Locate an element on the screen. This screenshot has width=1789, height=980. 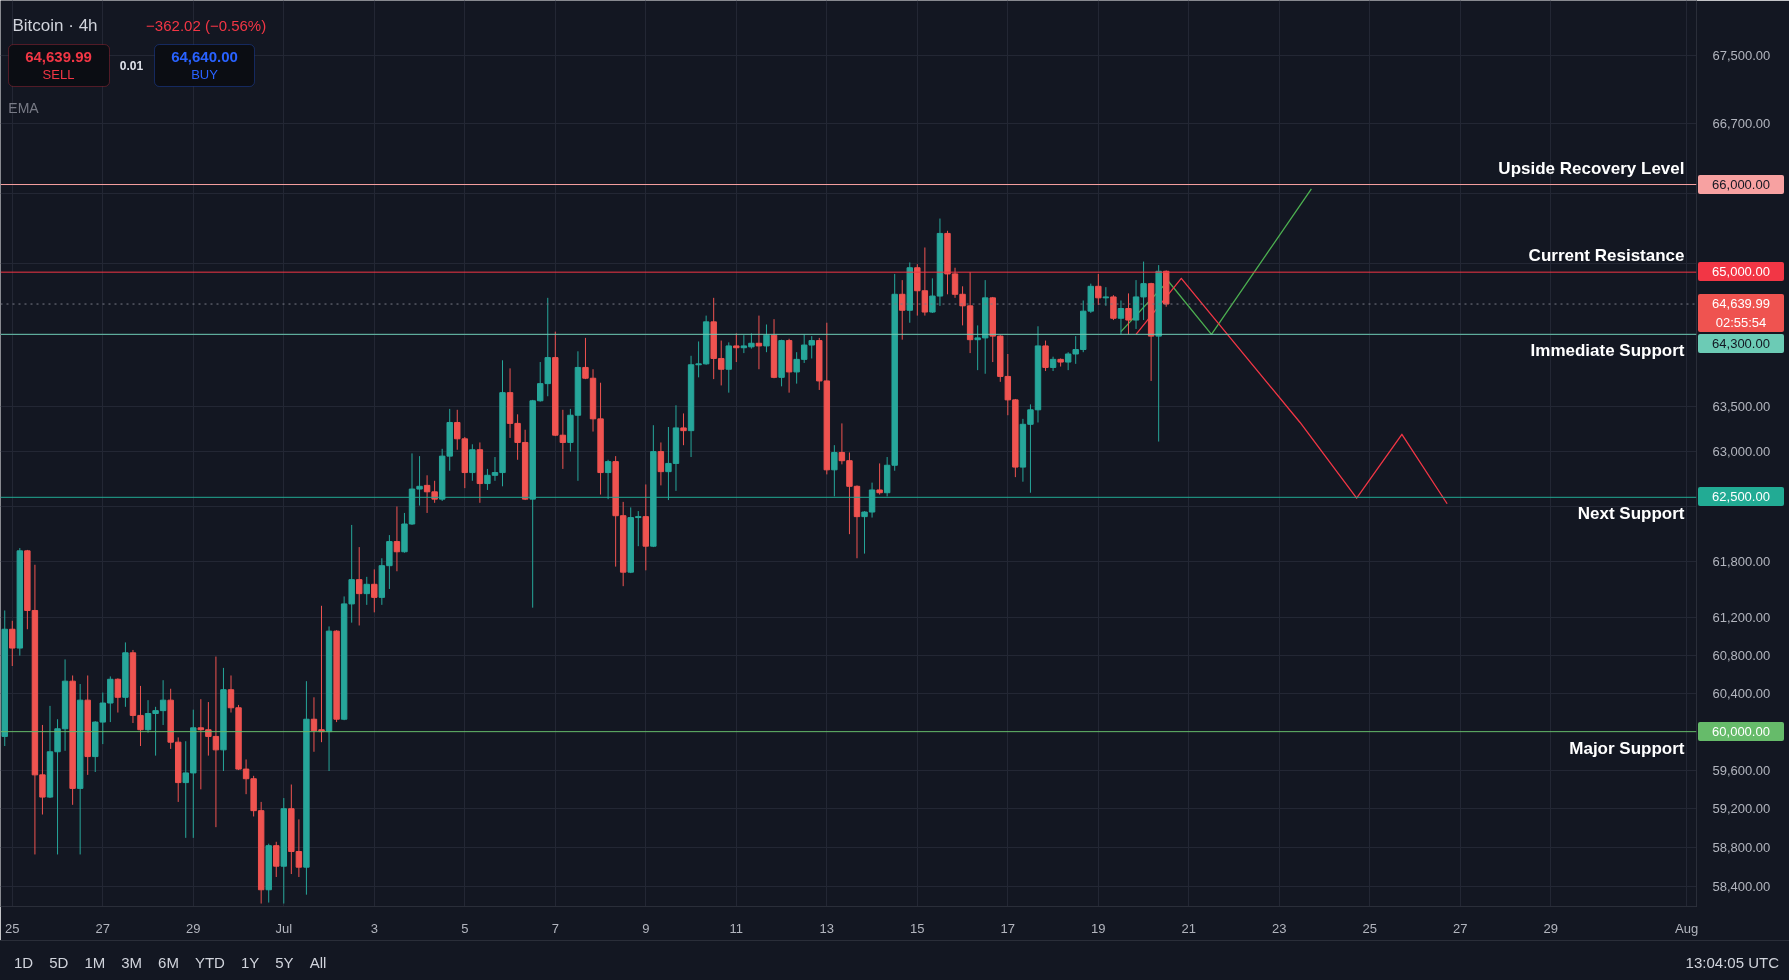
x-tick-label: Aug is located at coordinates (1687, 928).